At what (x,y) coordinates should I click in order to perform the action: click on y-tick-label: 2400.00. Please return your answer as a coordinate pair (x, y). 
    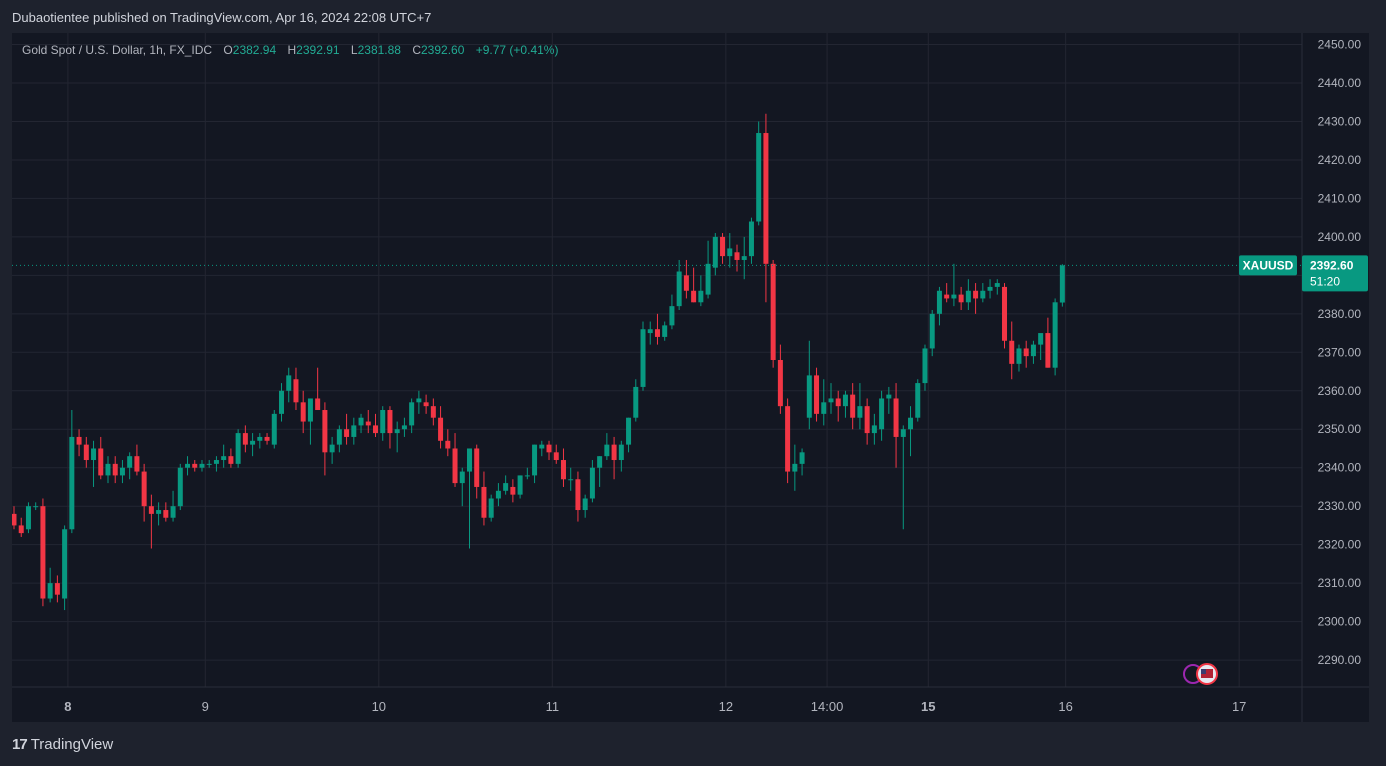
    Looking at the image, I should click on (1340, 237).